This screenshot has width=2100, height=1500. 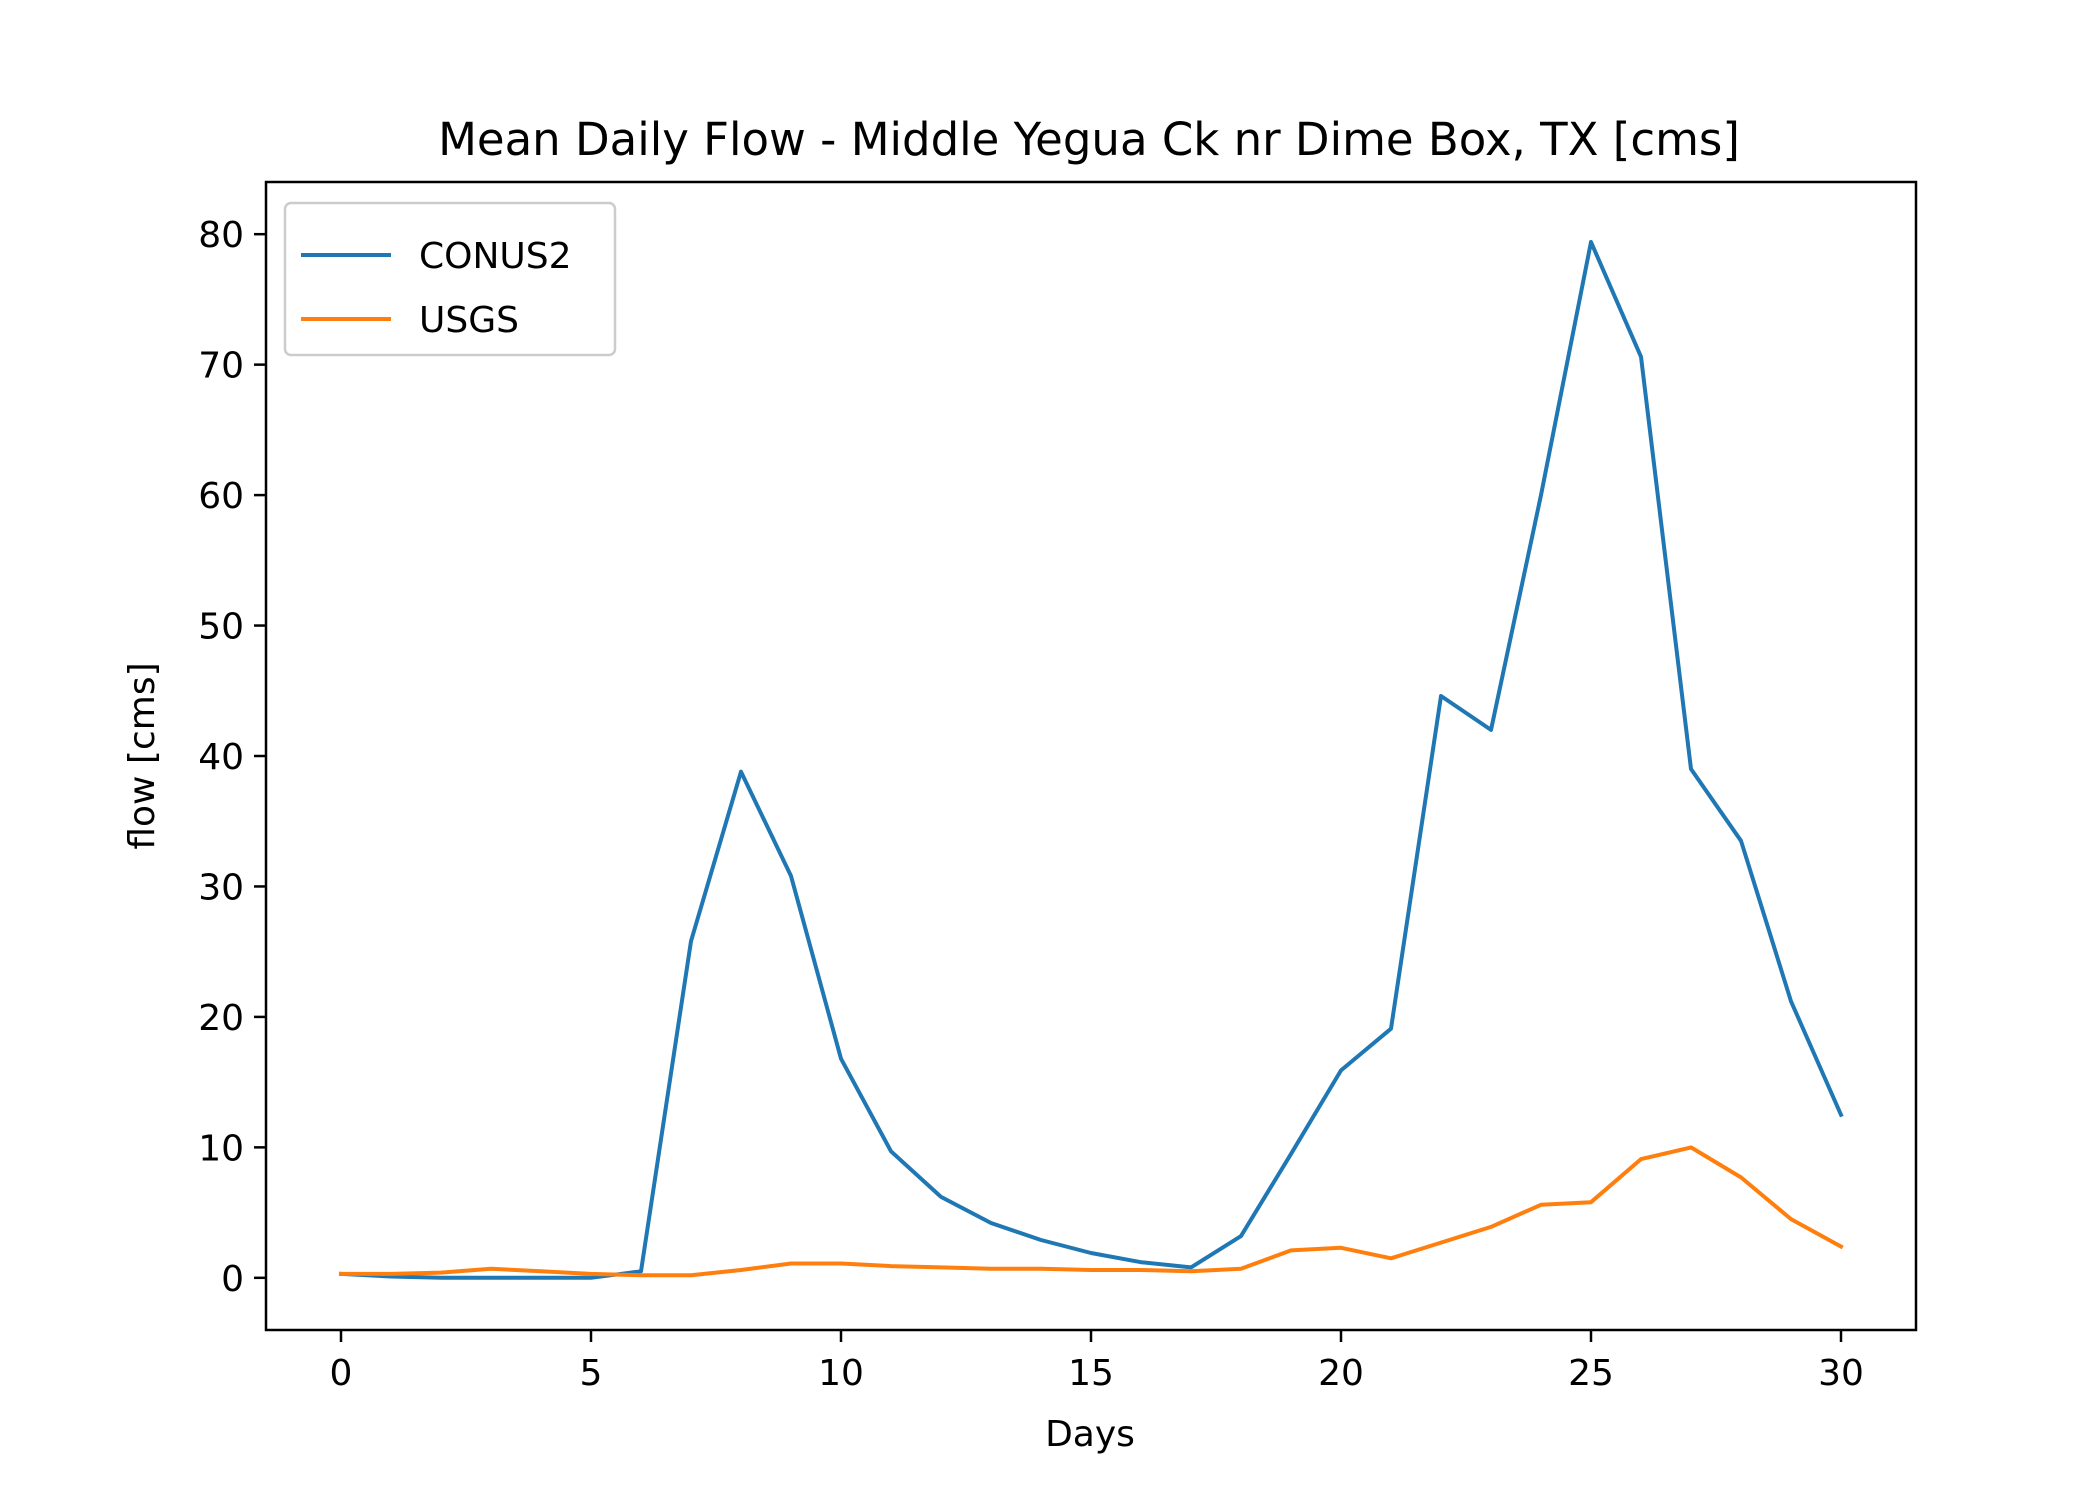 I want to click on x-tick-label: 15, so click(x=1091, y=1373).